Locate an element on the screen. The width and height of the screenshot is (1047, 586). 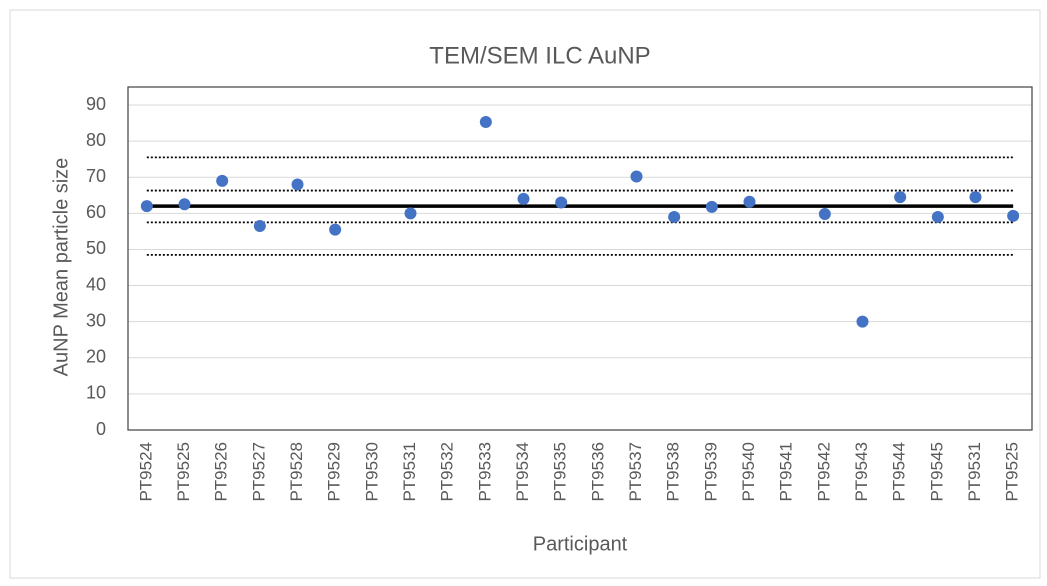
x-tick-label: PT9527 is located at coordinates (258, 472).